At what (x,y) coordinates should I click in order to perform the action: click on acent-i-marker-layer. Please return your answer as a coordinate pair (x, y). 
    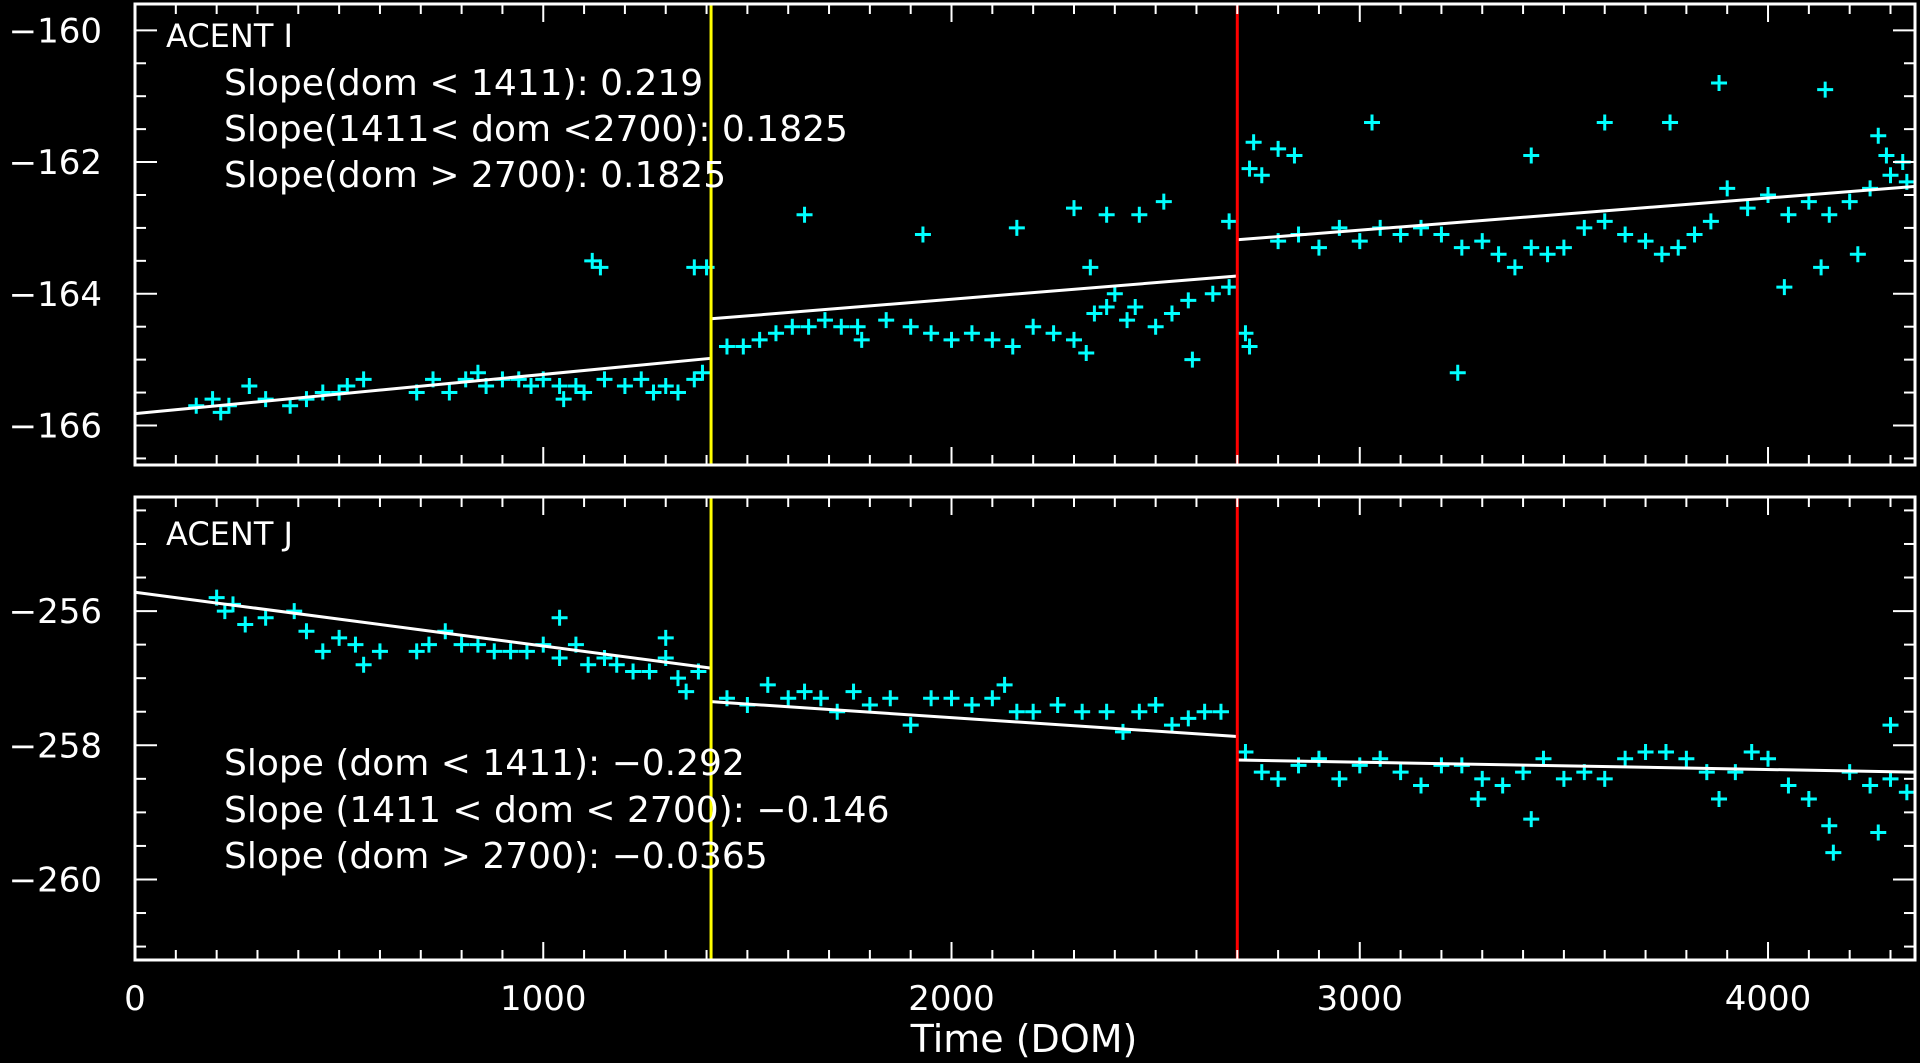
    Looking at the image, I should click on (974, 234).